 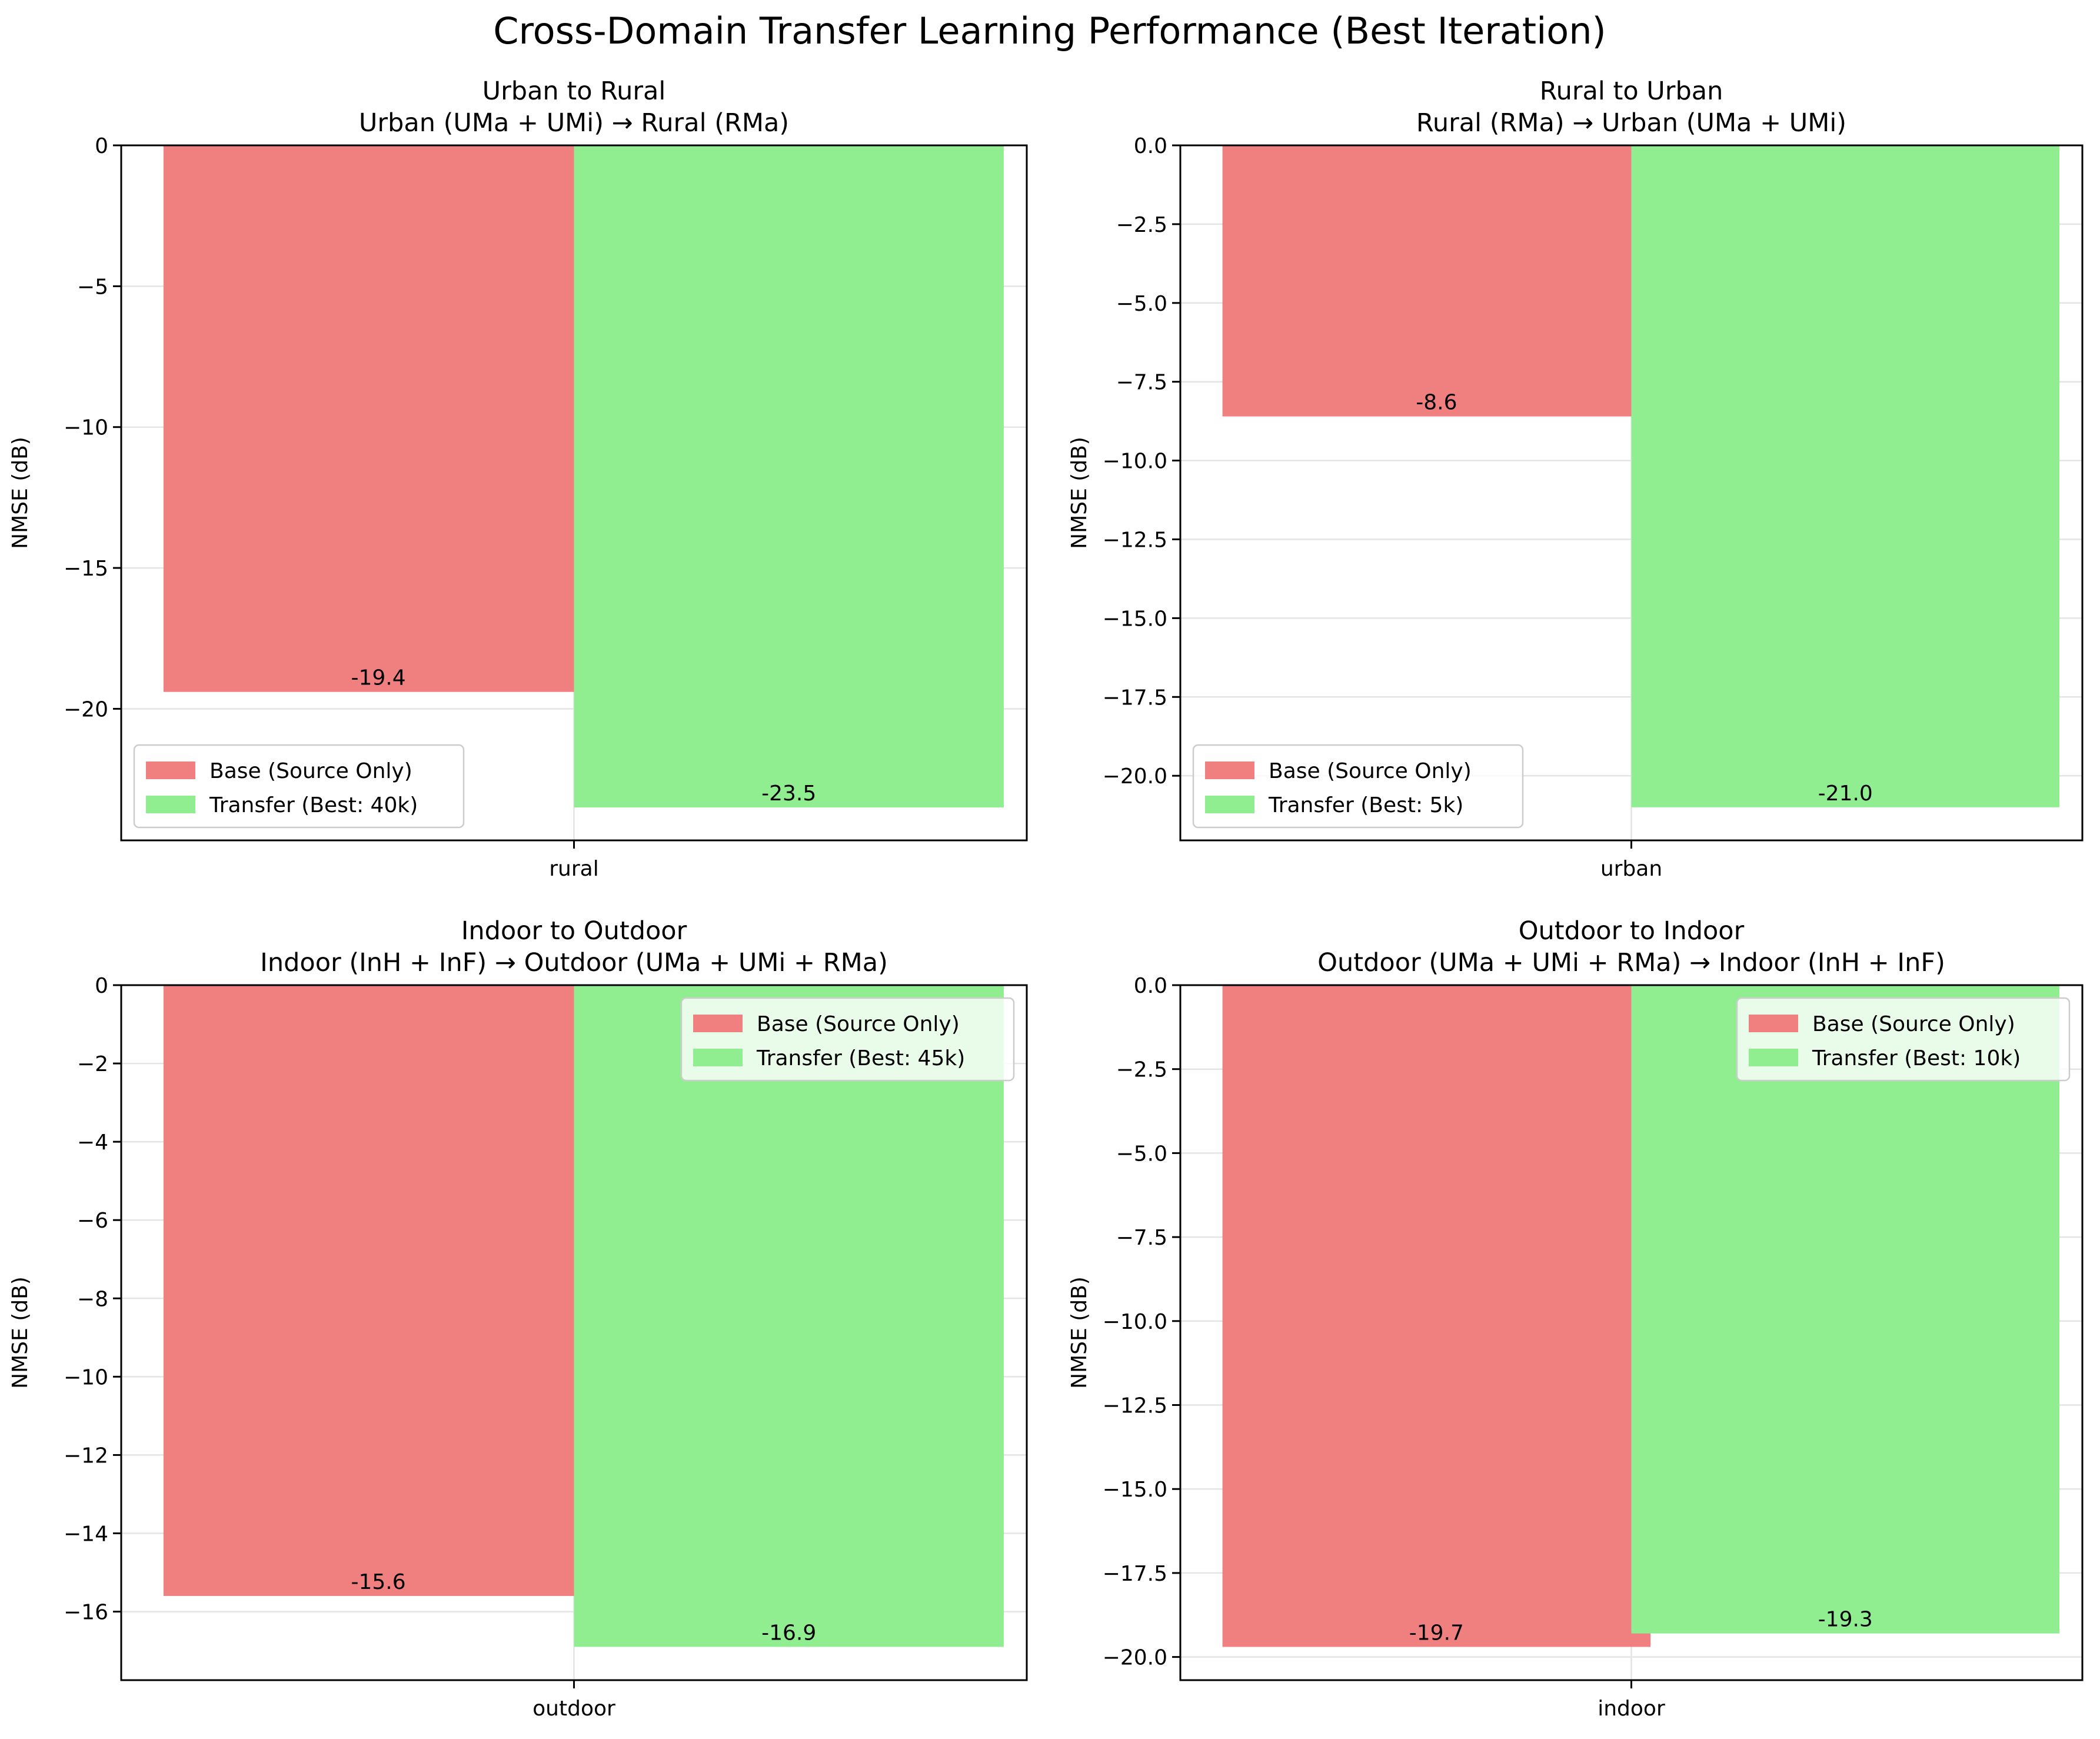 I want to click on y-tick-label: −14, so click(x=86, y=1534).